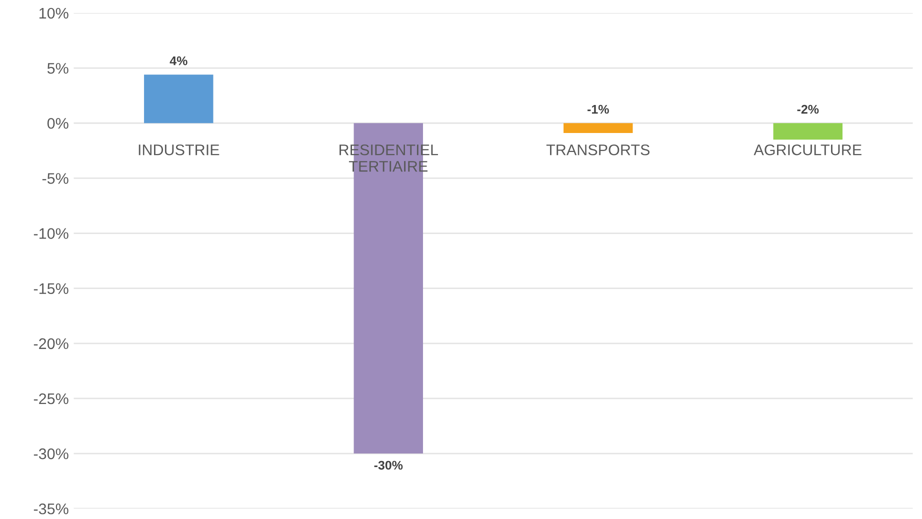  Describe the element at coordinates (57, 123) in the screenshot. I see `y-tick-label: 0%` at that location.